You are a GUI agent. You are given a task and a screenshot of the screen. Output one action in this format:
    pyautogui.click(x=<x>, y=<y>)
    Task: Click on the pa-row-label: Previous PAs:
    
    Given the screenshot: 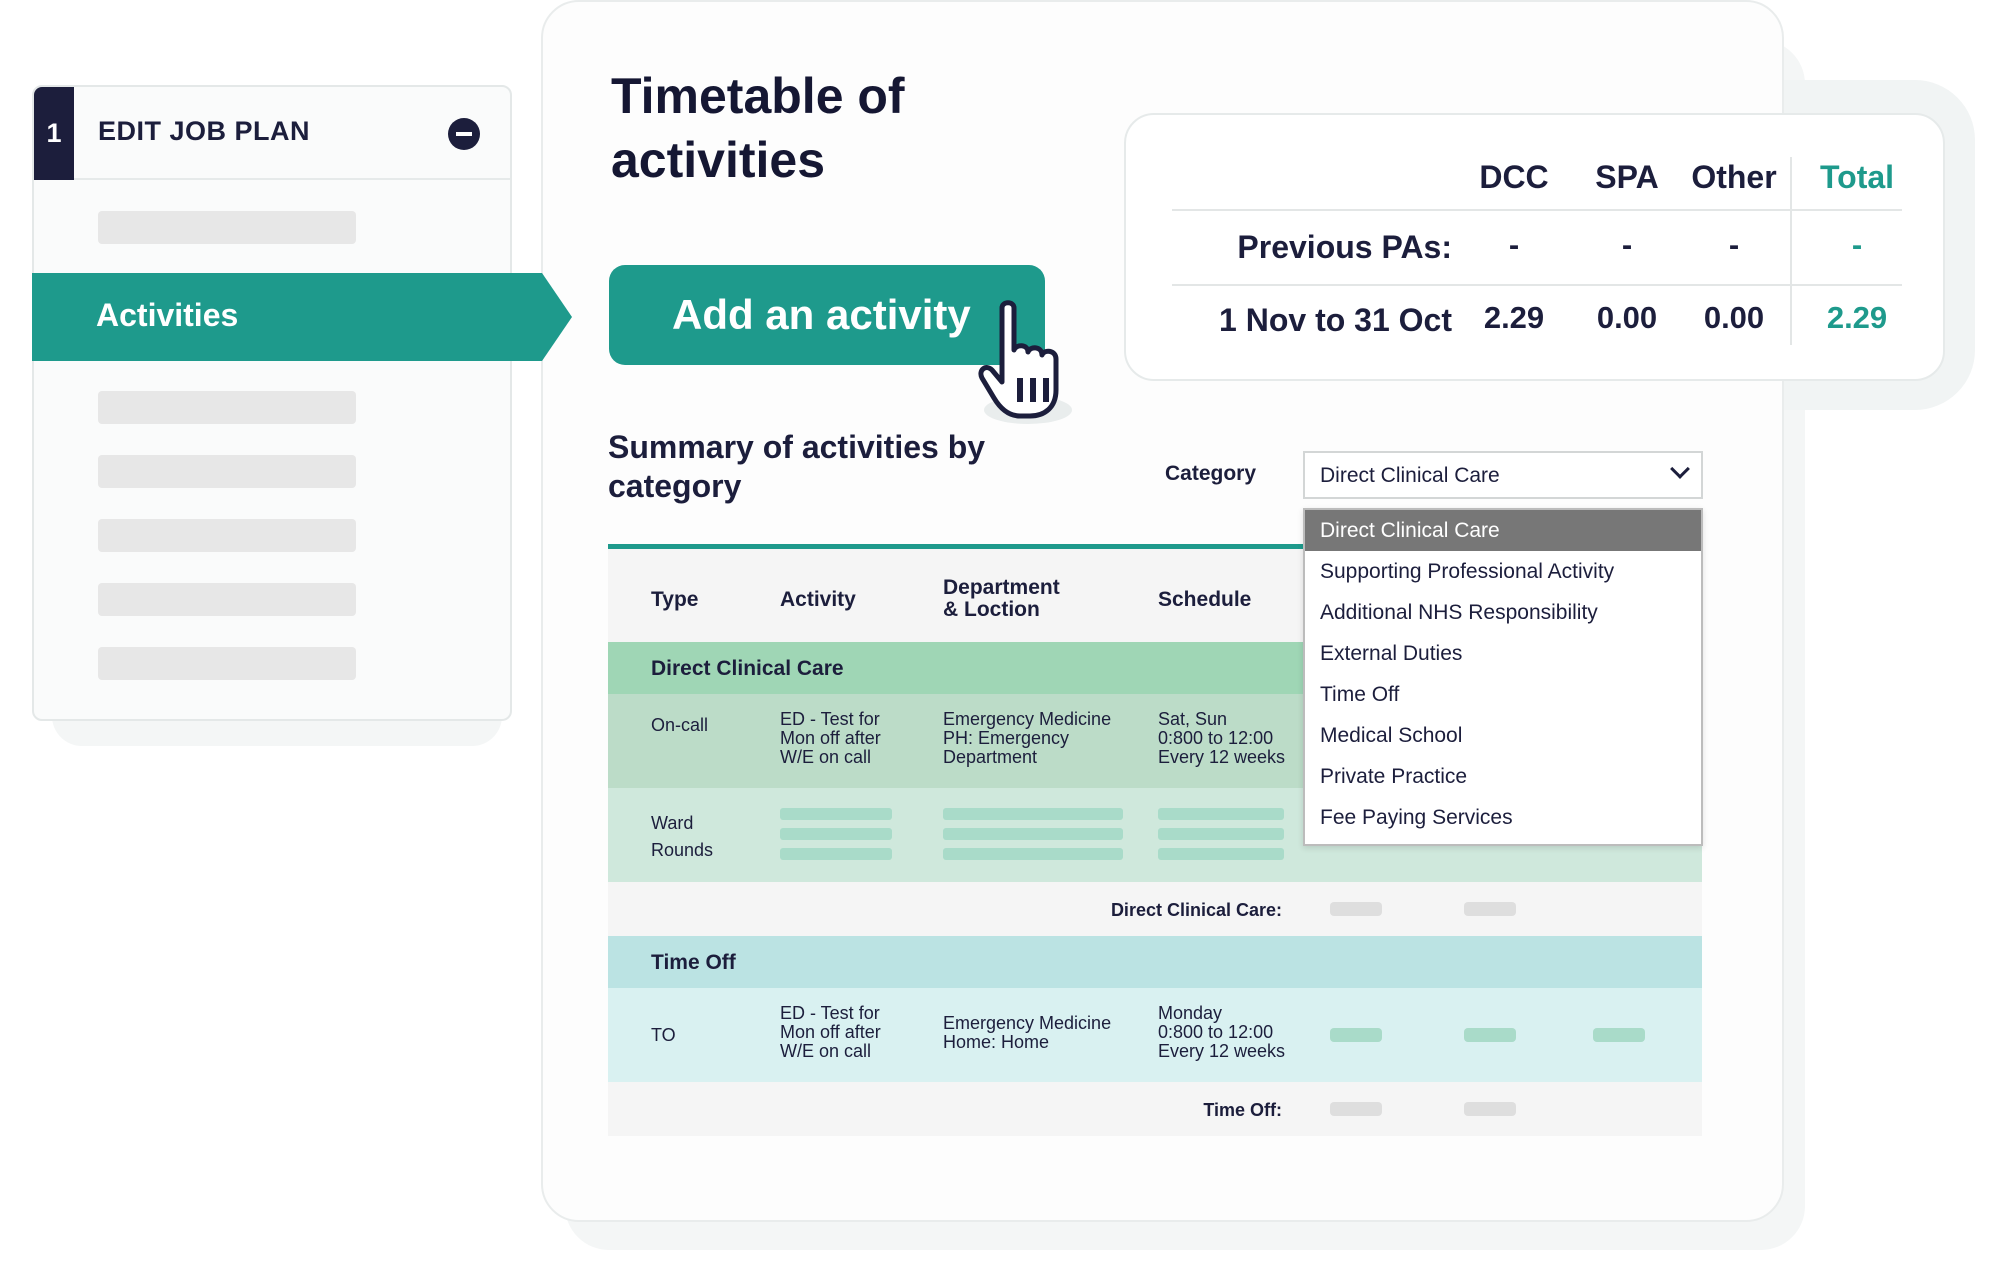 What is the action you would take?
    pyautogui.click(x=1344, y=247)
    